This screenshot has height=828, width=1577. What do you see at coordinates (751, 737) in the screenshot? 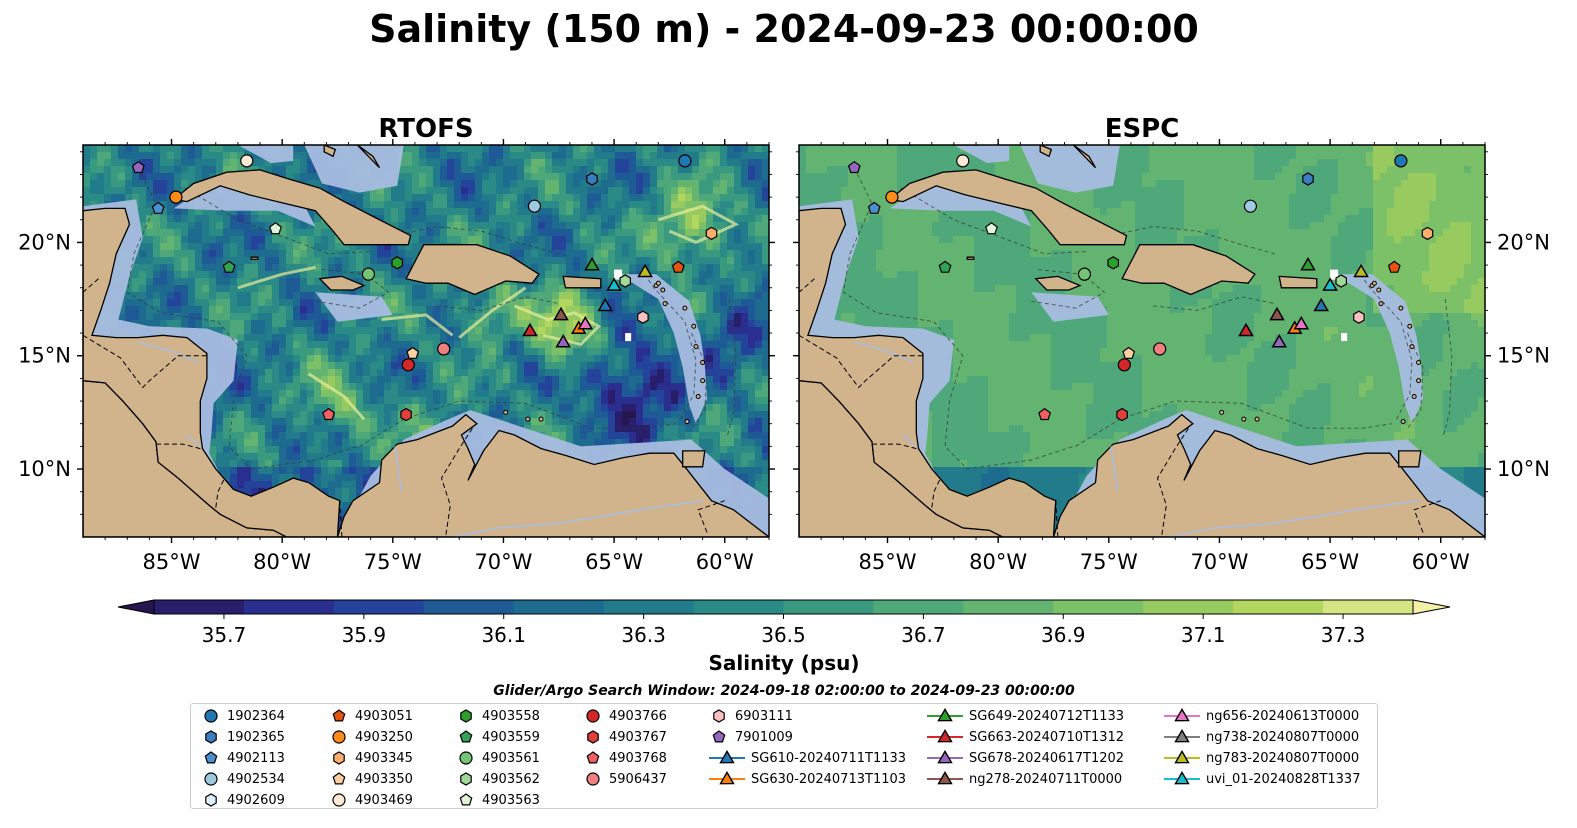
I see `legend-item: 7901009` at bounding box center [751, 737].